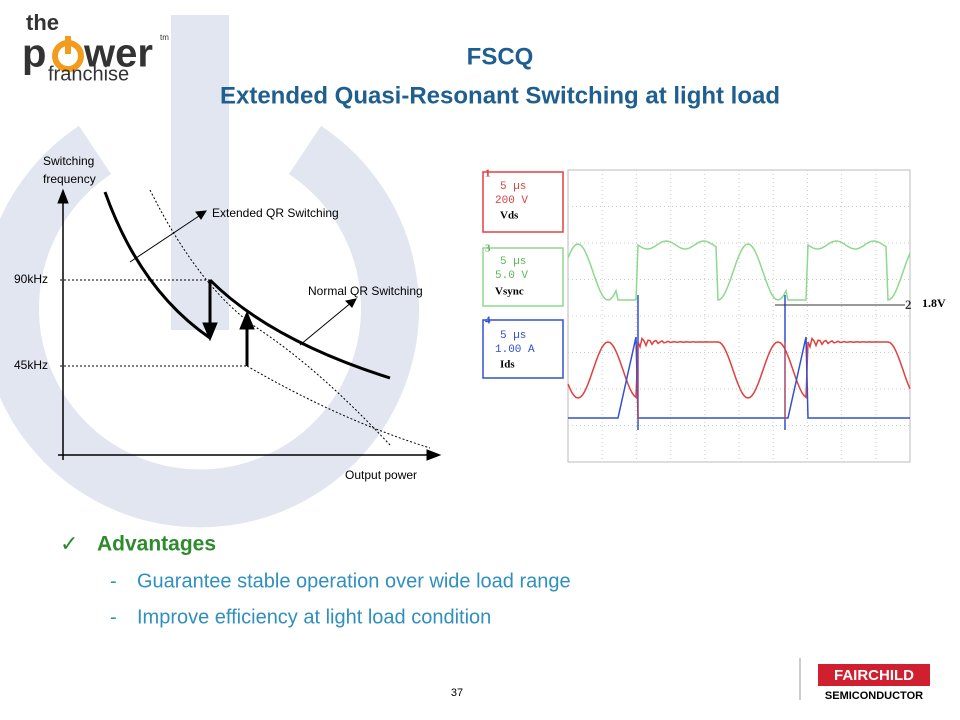  What do you see at coordinates (509, 216) in the screenshot?
I see `channel-name: Vds` at bounding box center [509, 216].